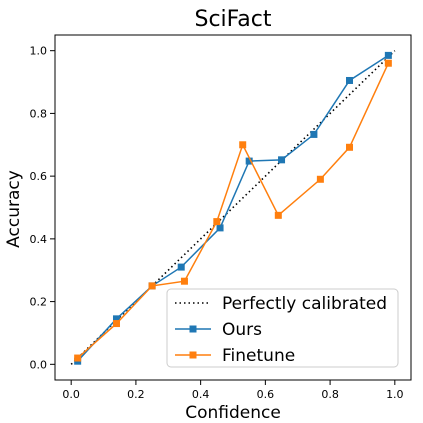  What do you see at coordinates (71, 394) in the screenshot?
I see `x-tick-label: 0.0` at bounding box center [71, 394].